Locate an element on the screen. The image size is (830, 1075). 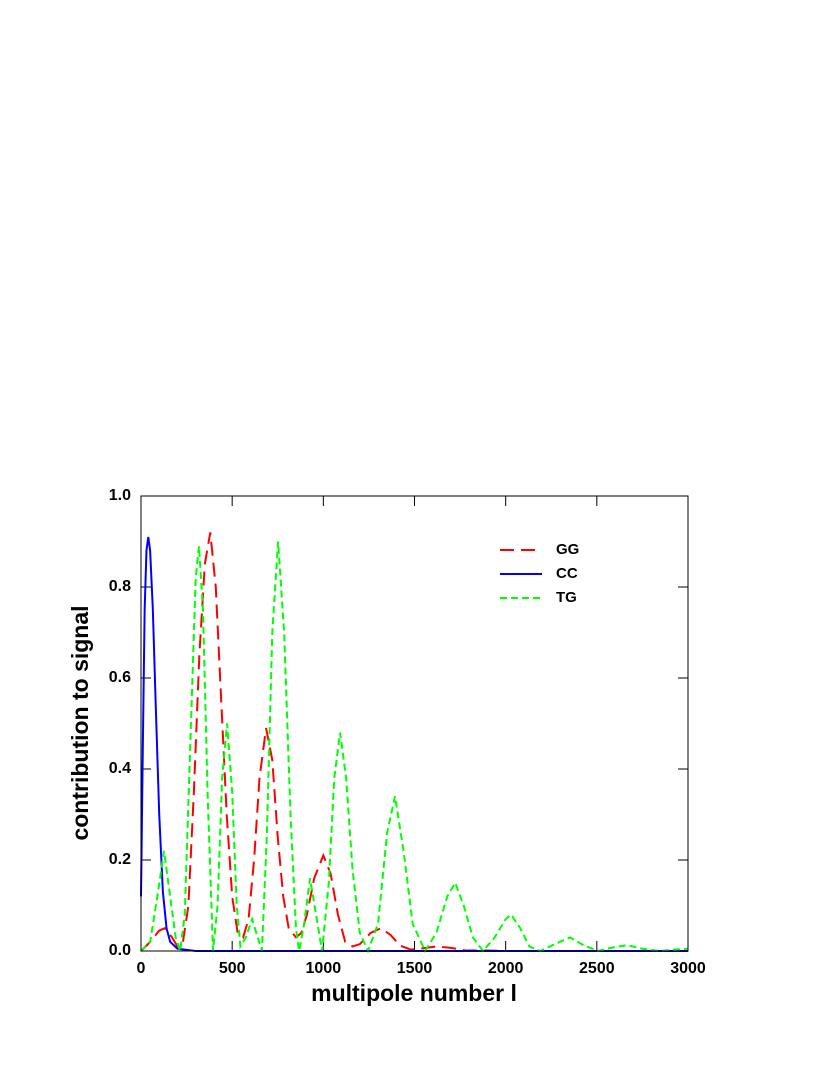
y-tick-label: 0.2 is located at coordinates (120, 859).